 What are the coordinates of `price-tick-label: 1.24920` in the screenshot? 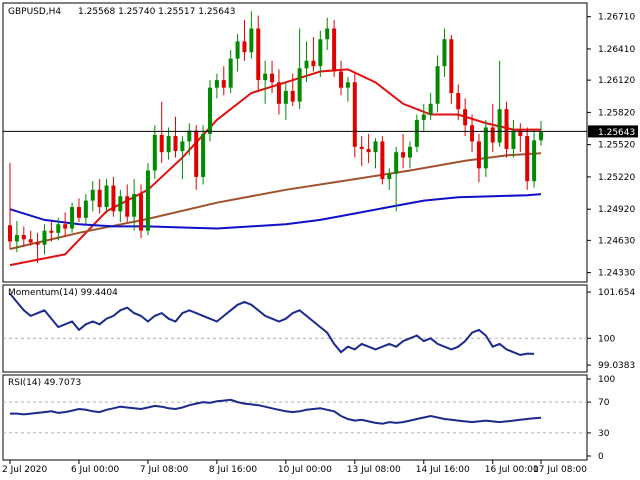 It's located at (616, 210).